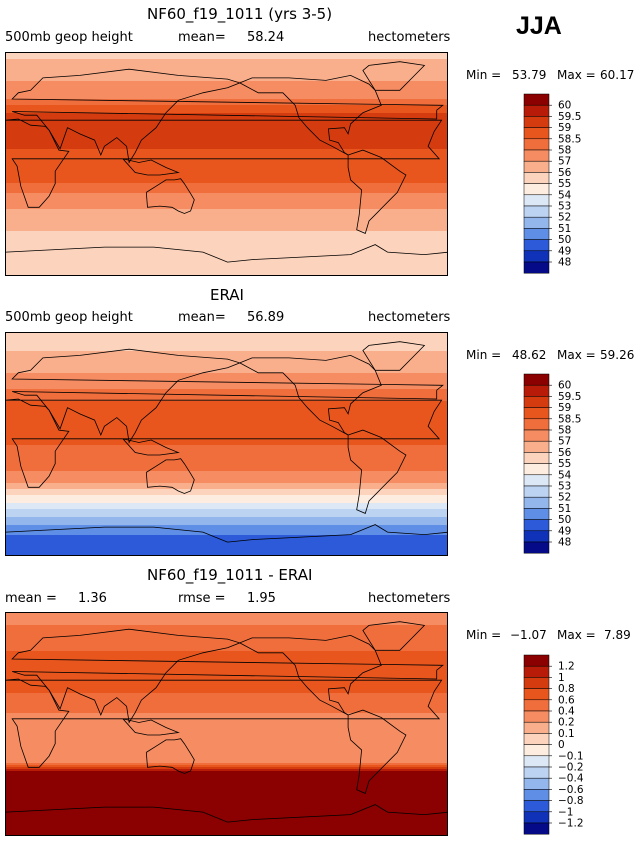  I want to click on colorbar-tick-label: −0.8, so click(571, 801).